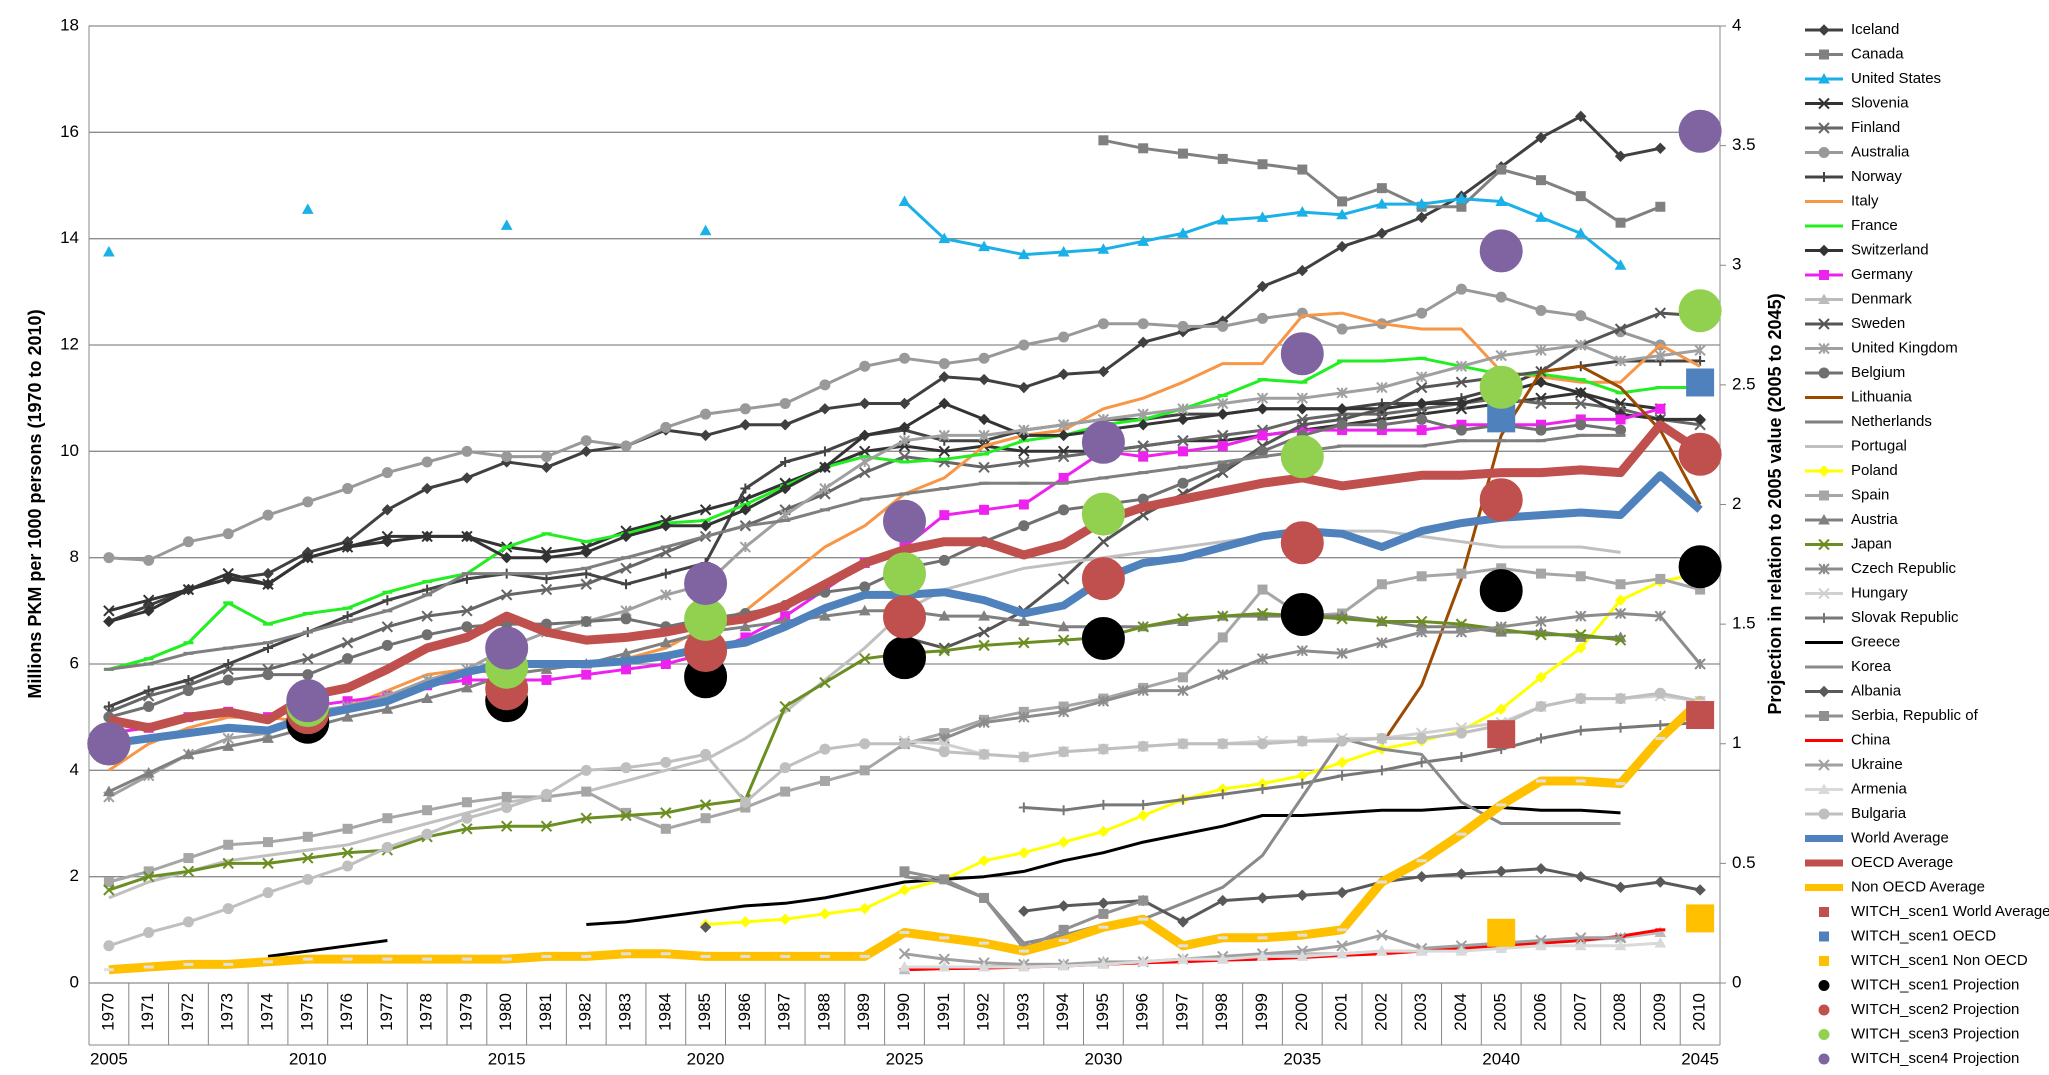 The width and height of the screenshot is (2049, 1075). I want to click on x-tick-label: 1990, so click(903, 1012).